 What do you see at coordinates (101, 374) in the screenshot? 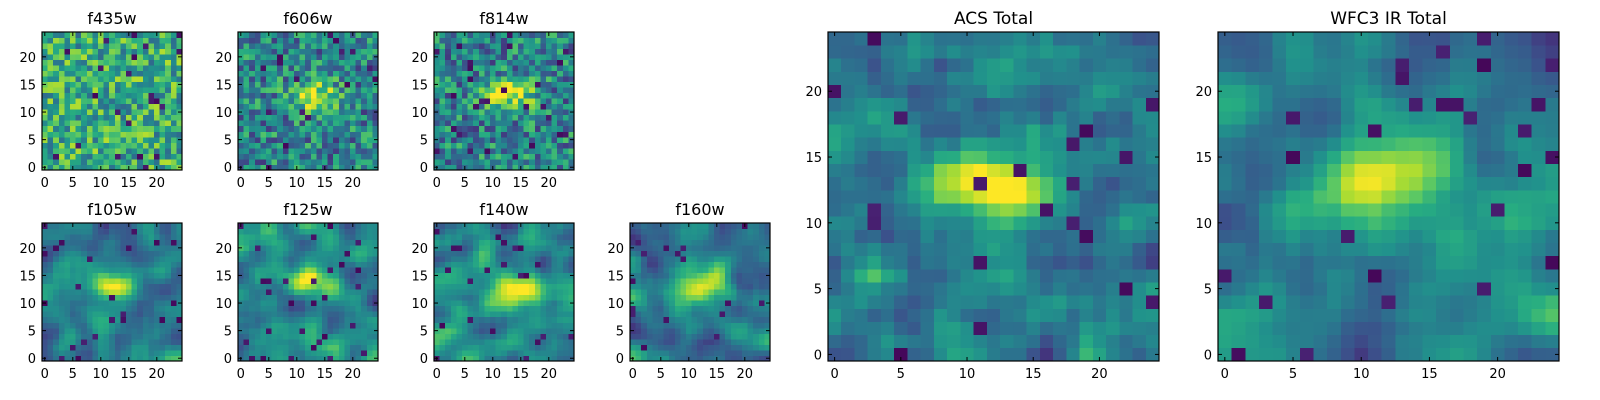
I see `x-tick-label: 10` at bounding box center [101, 374].